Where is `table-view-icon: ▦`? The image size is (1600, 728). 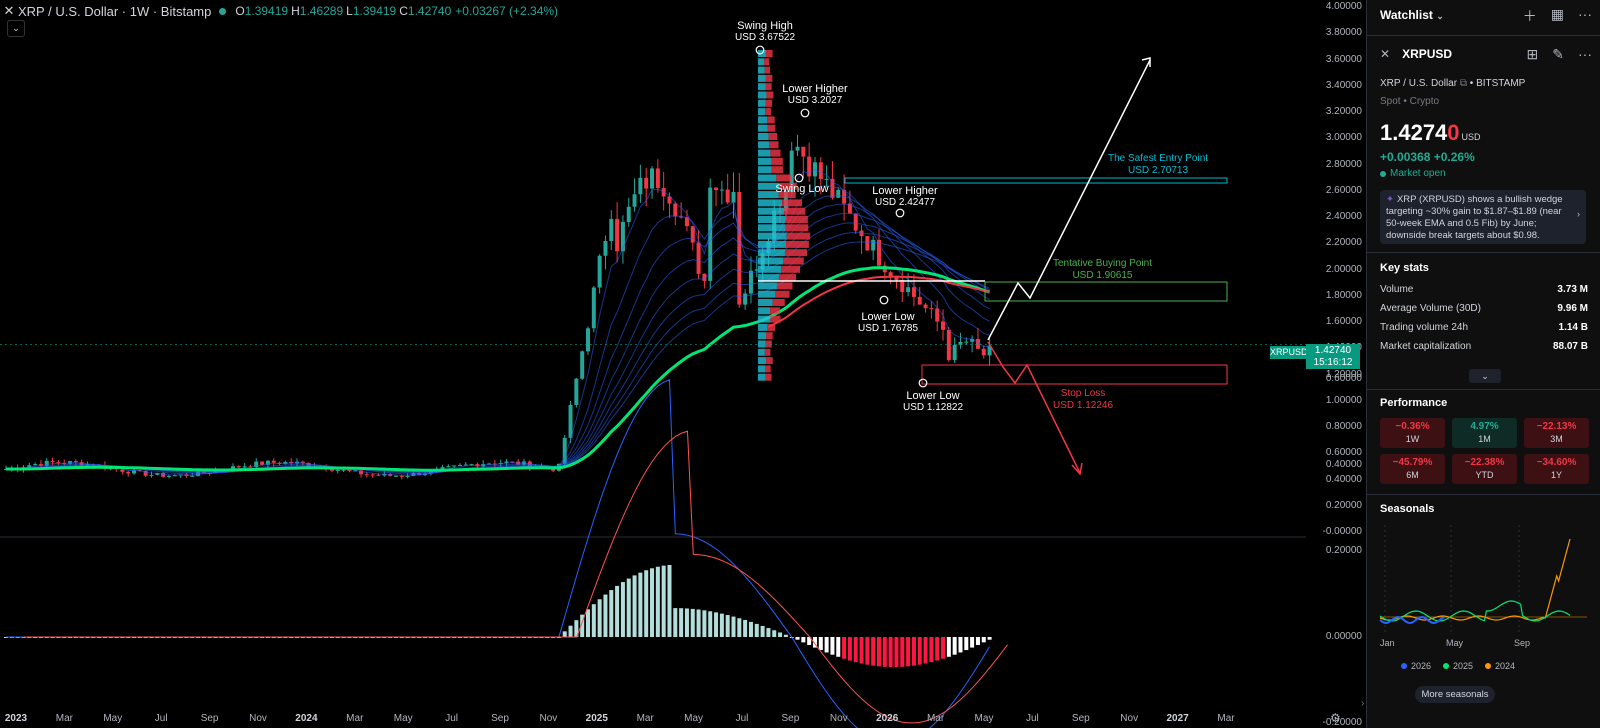
table-view-icon: ▦ is located at coordinates (1557, 14).